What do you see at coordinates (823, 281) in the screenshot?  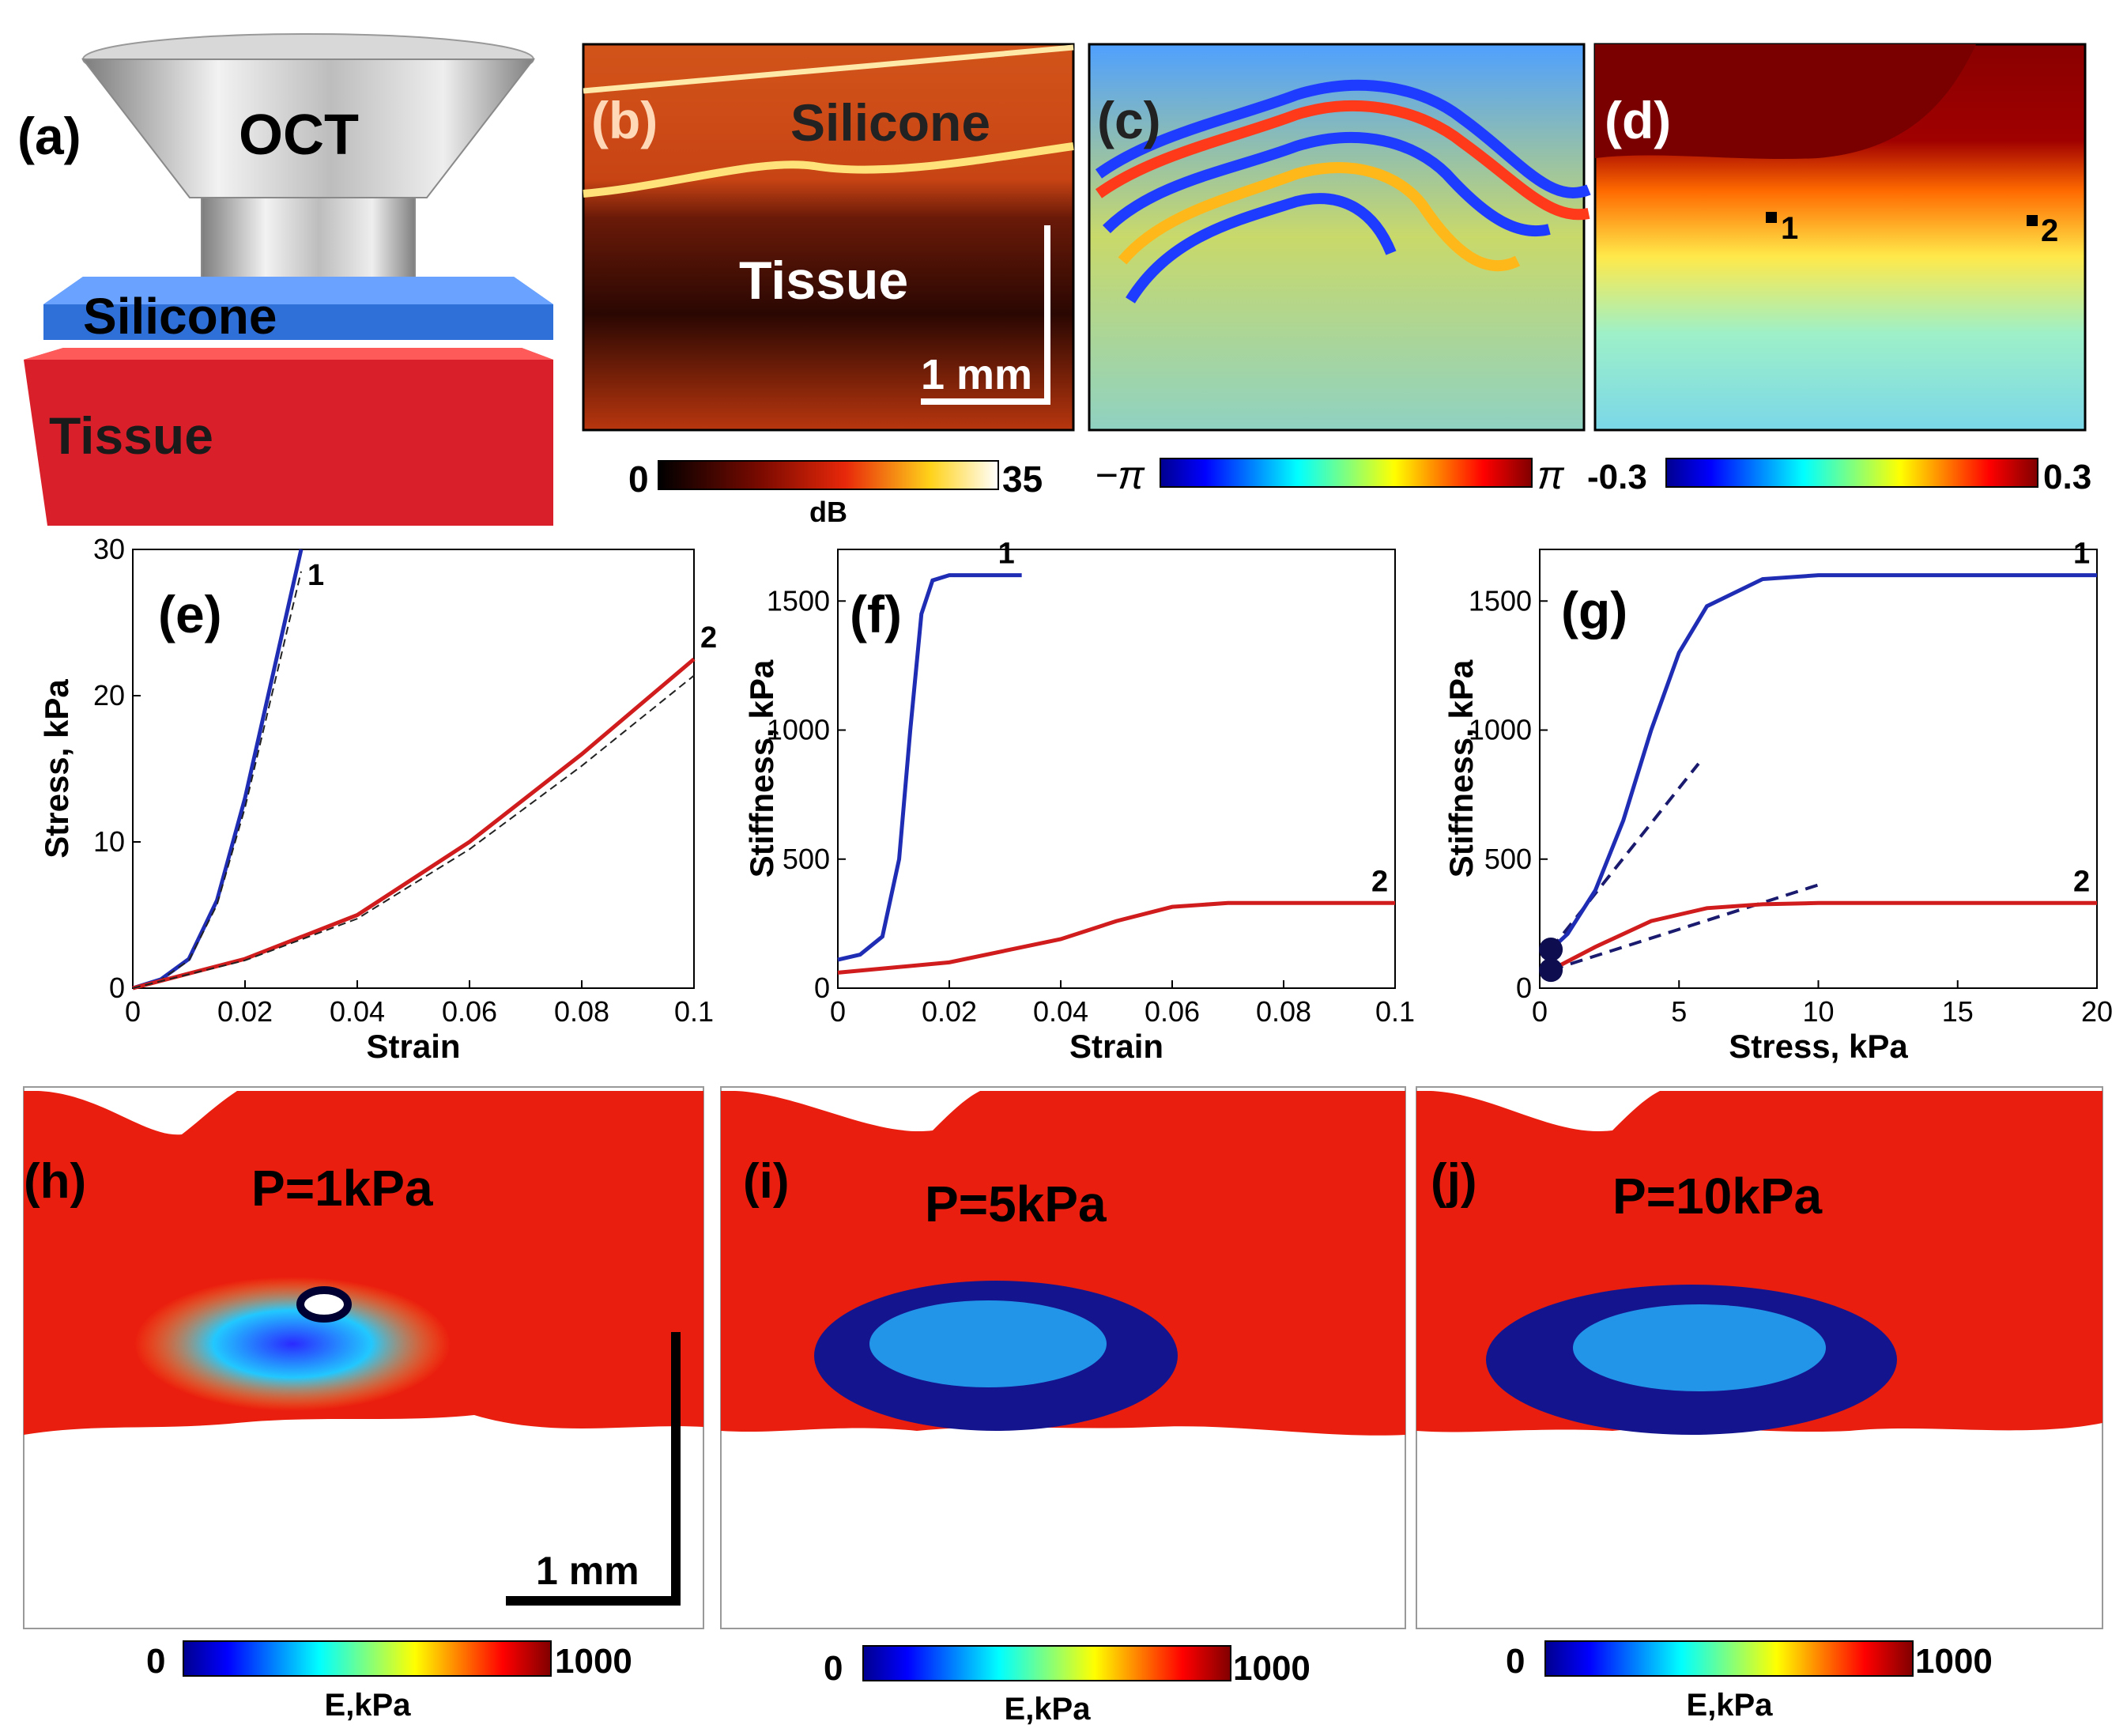 I see `bscan-tissue-label: Tissue` at bounding box center [823, 281].